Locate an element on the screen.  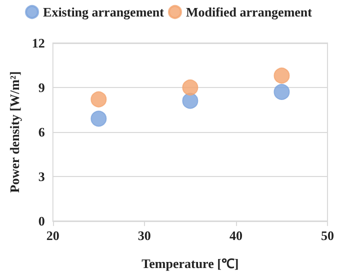
y-tick-label: 6 is located at coordinates (42, 132).